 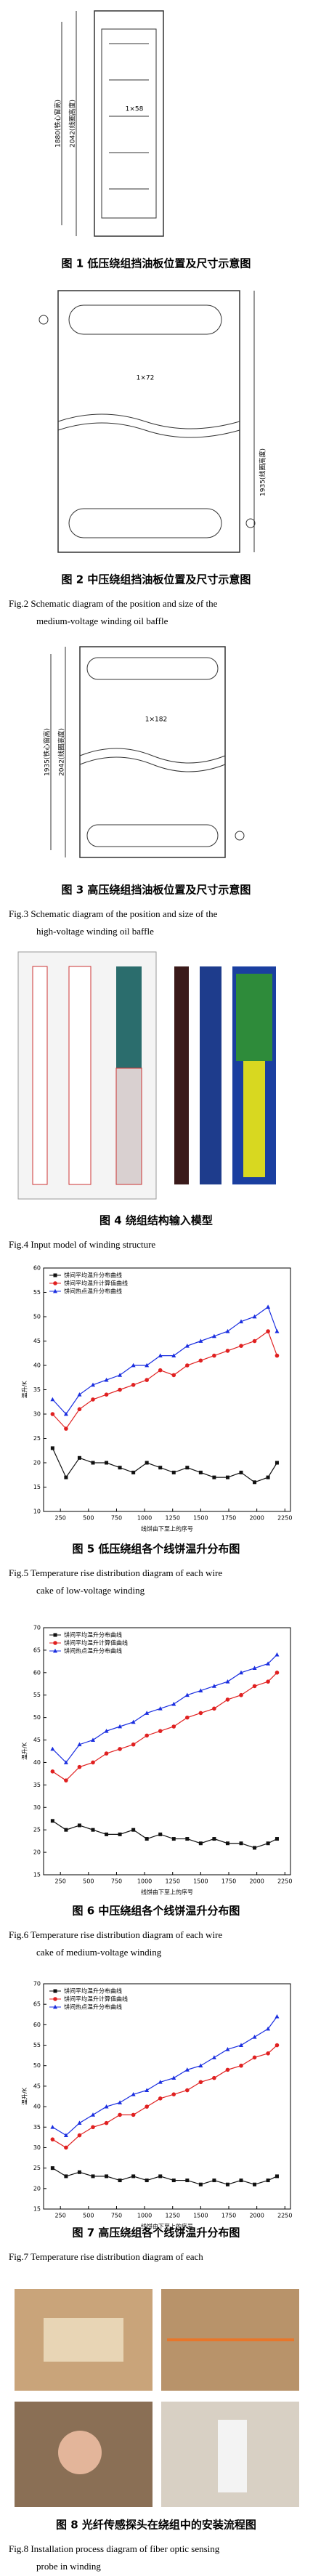 What do you see at coordinates (37, 1628) in the screenshot?
I see `y-tick-label: 70` at bounding box center [37, 1628].